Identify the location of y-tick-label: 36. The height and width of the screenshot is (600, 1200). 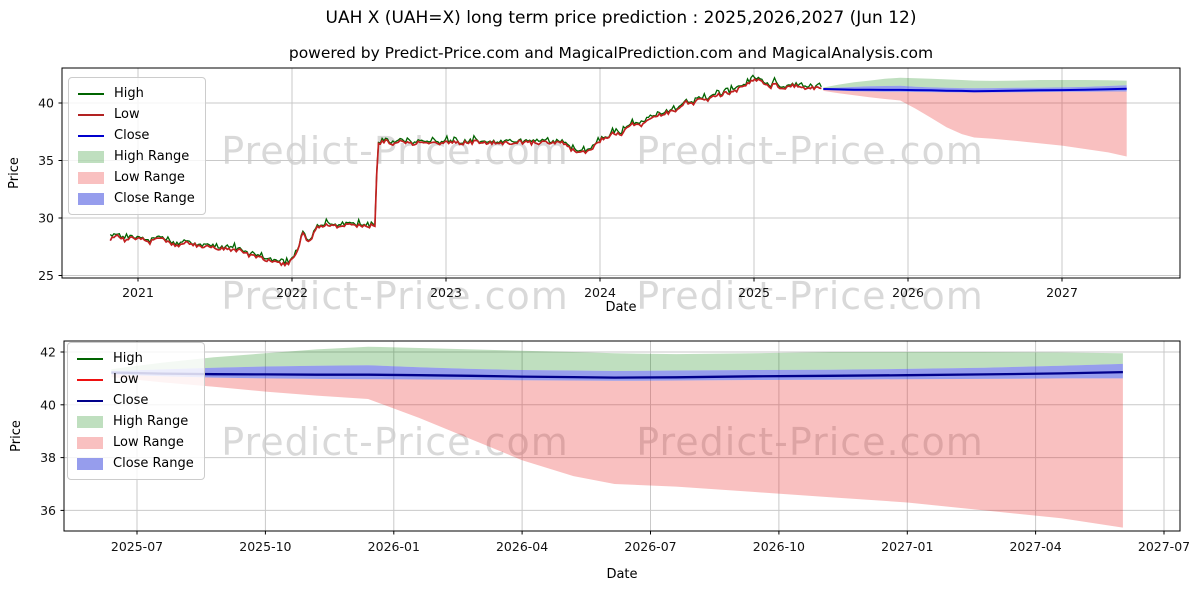
(48, 510).